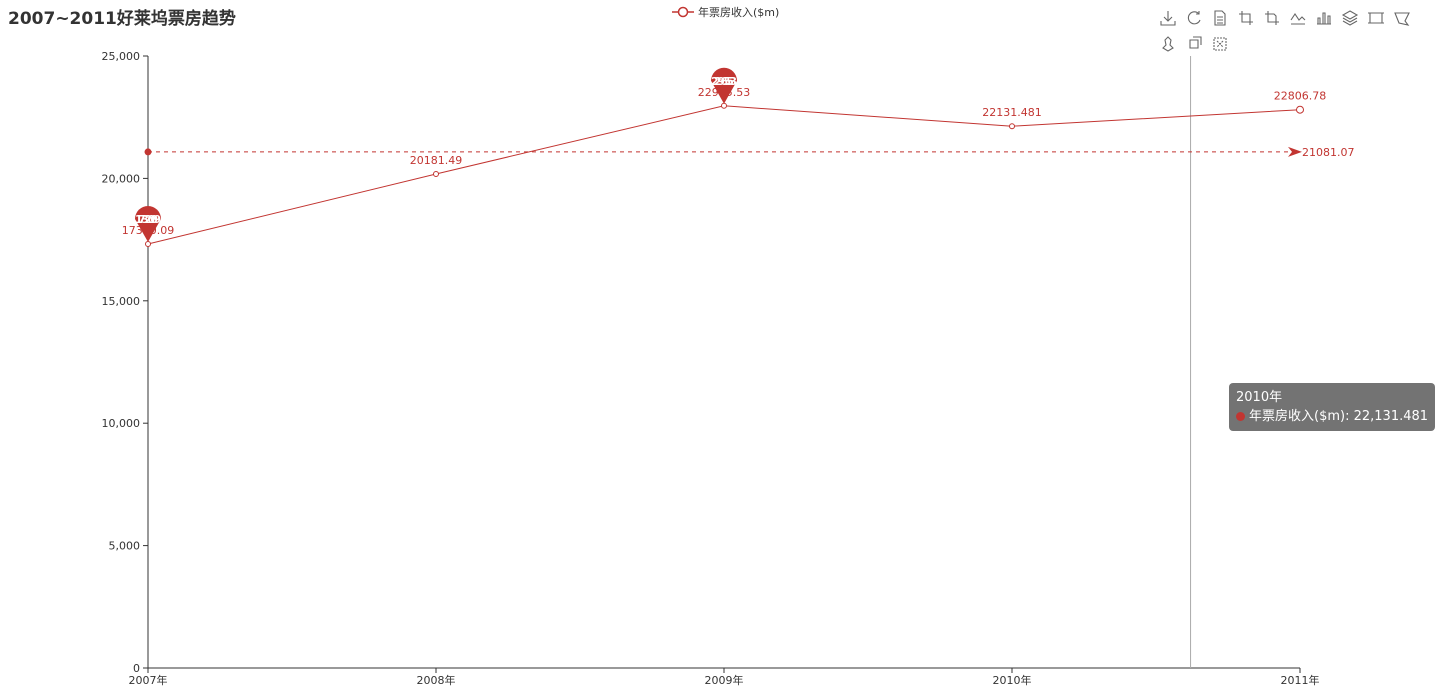  I want to click on brush-keep-icon, so click(1194, 44).